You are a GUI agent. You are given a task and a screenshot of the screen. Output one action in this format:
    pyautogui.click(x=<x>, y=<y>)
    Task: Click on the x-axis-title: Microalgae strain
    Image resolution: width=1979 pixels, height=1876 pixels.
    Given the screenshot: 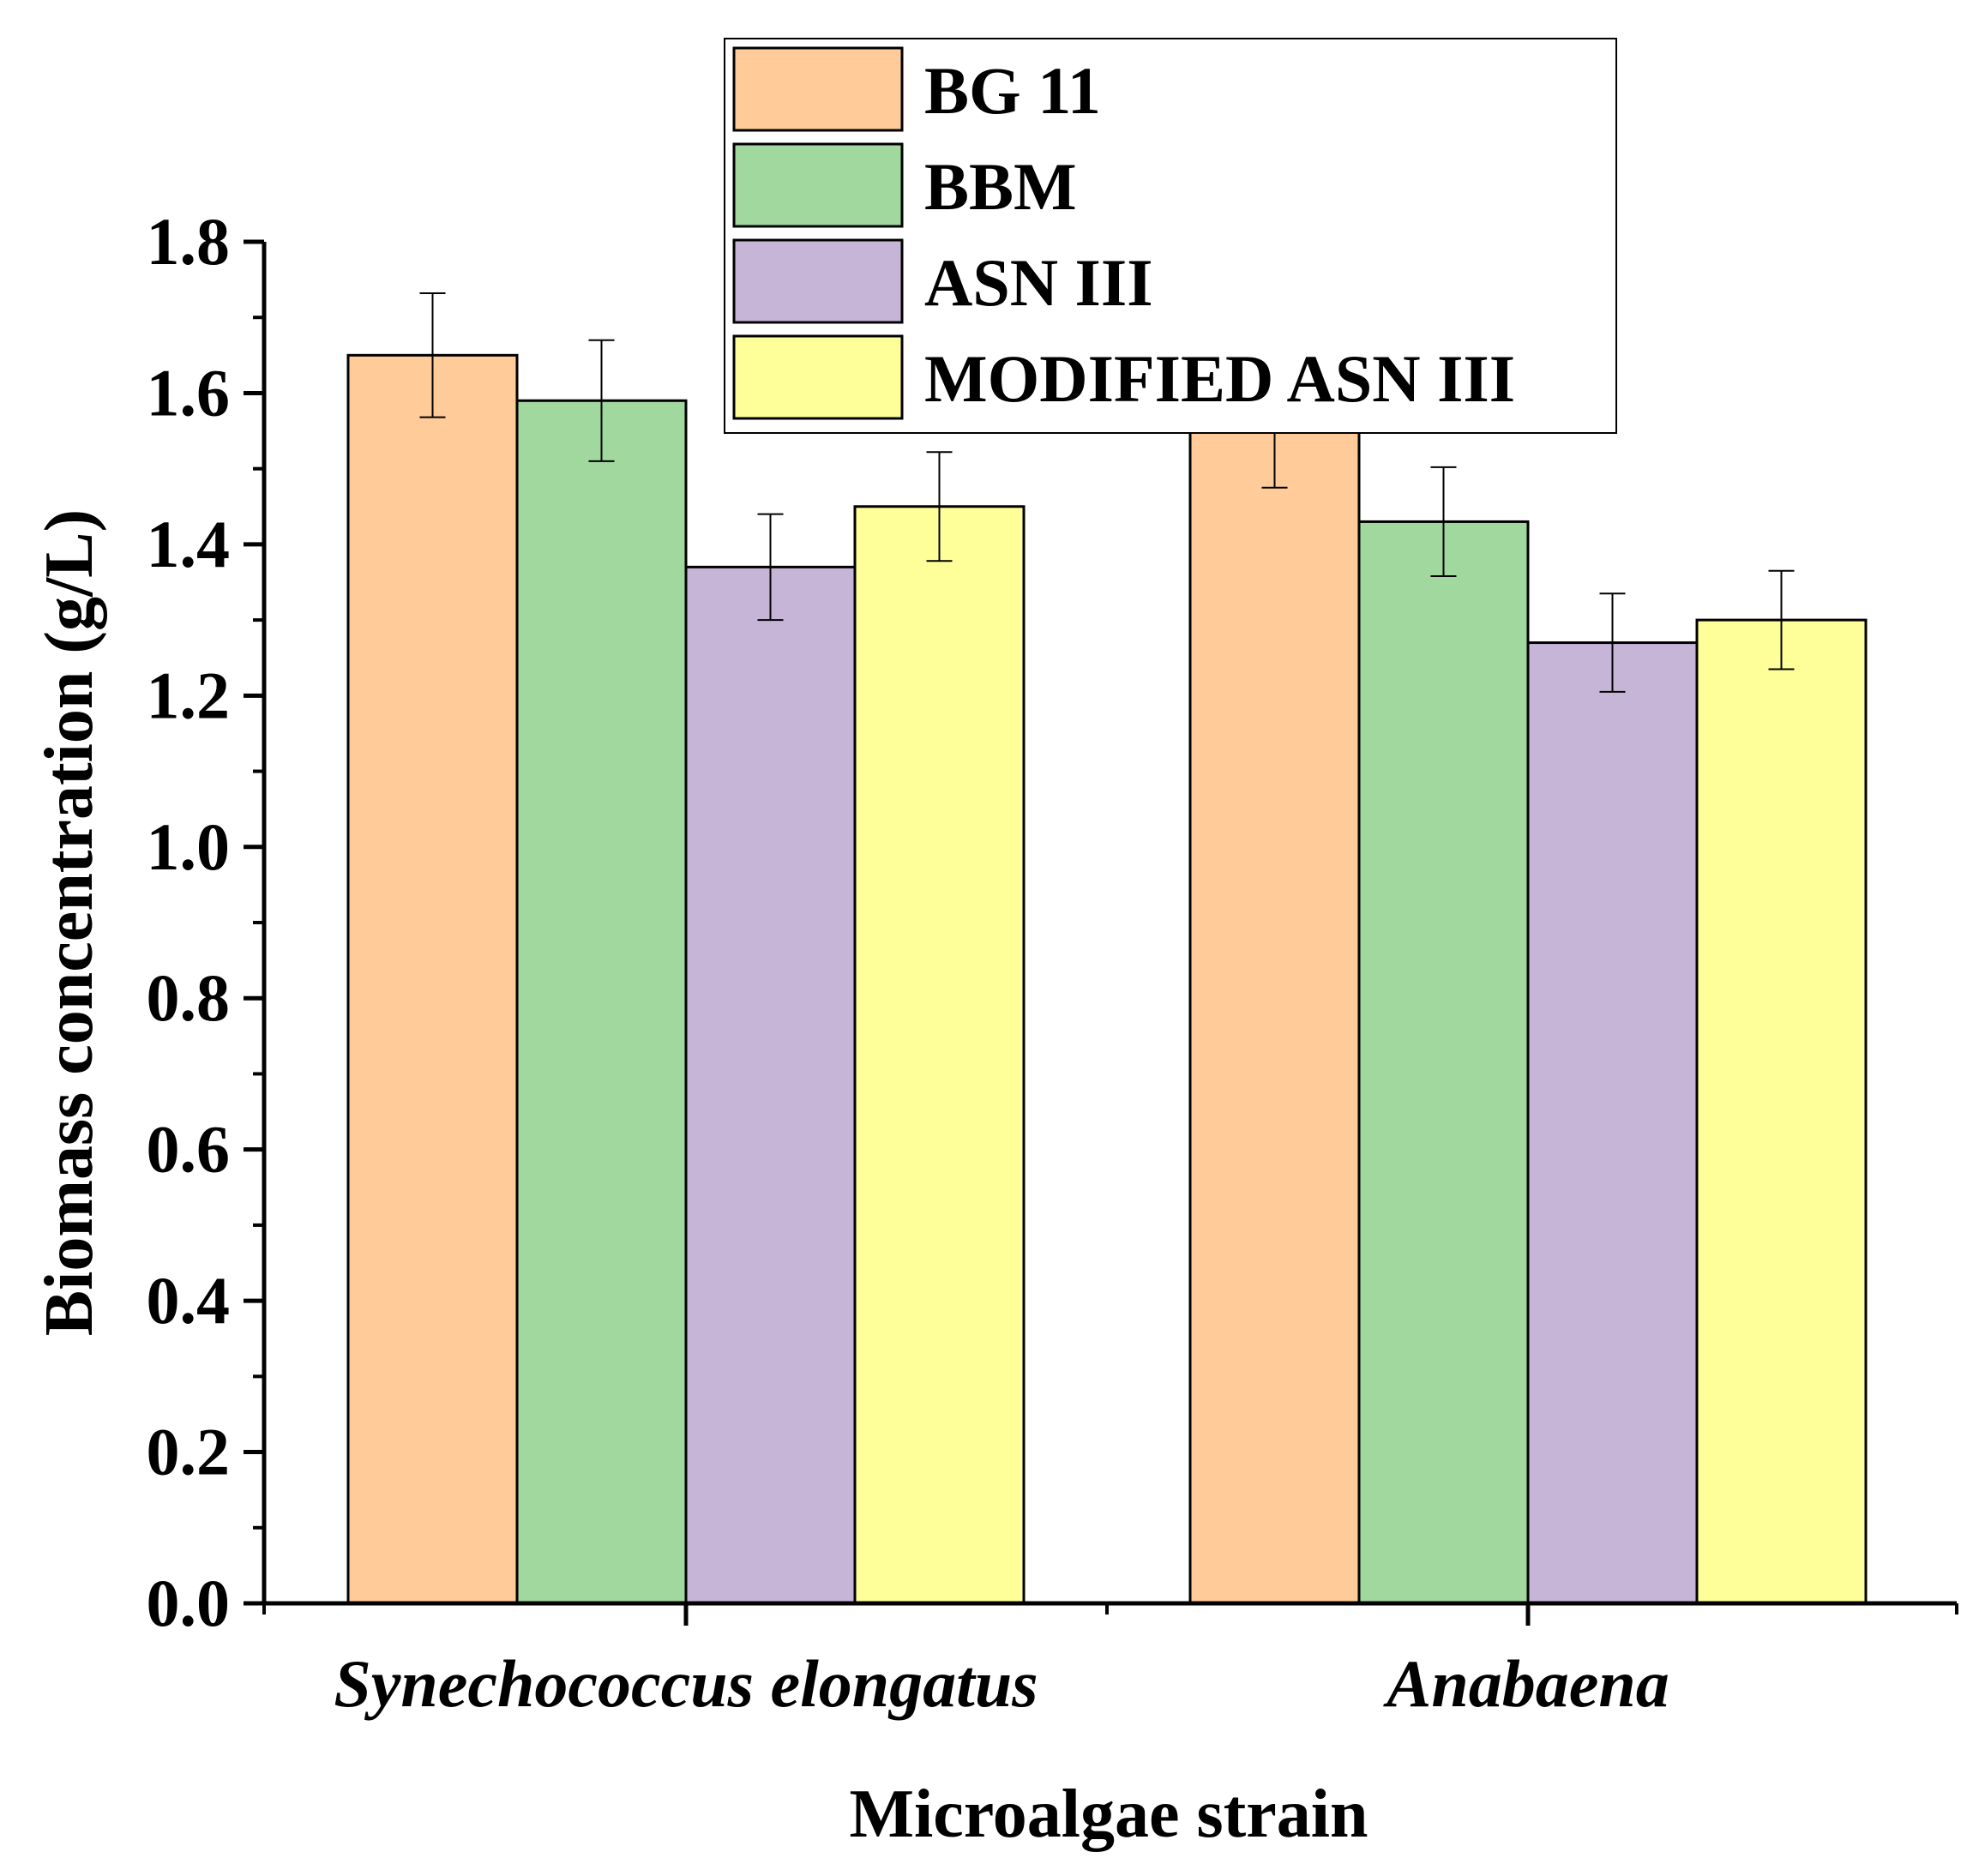 What is the action you would take?
    pyautogui.click(x=1108, y=1815)
    